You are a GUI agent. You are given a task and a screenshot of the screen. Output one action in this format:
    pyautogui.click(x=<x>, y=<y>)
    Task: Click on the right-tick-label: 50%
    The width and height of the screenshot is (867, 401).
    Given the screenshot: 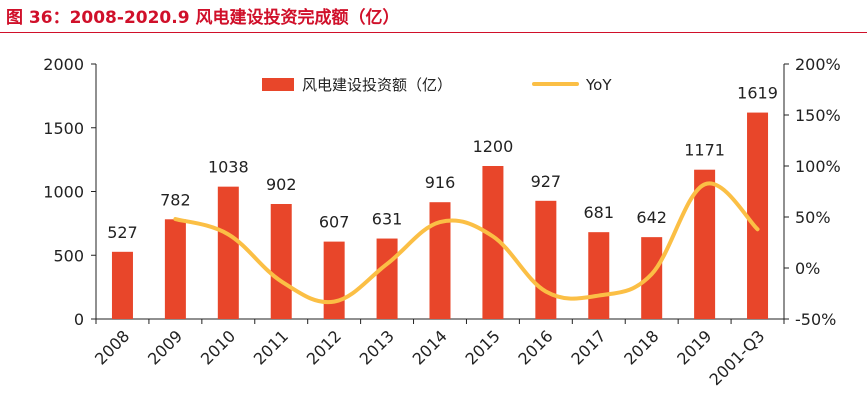 What is the action you would take?
    pyautogui.click(x=813, y=217)
    